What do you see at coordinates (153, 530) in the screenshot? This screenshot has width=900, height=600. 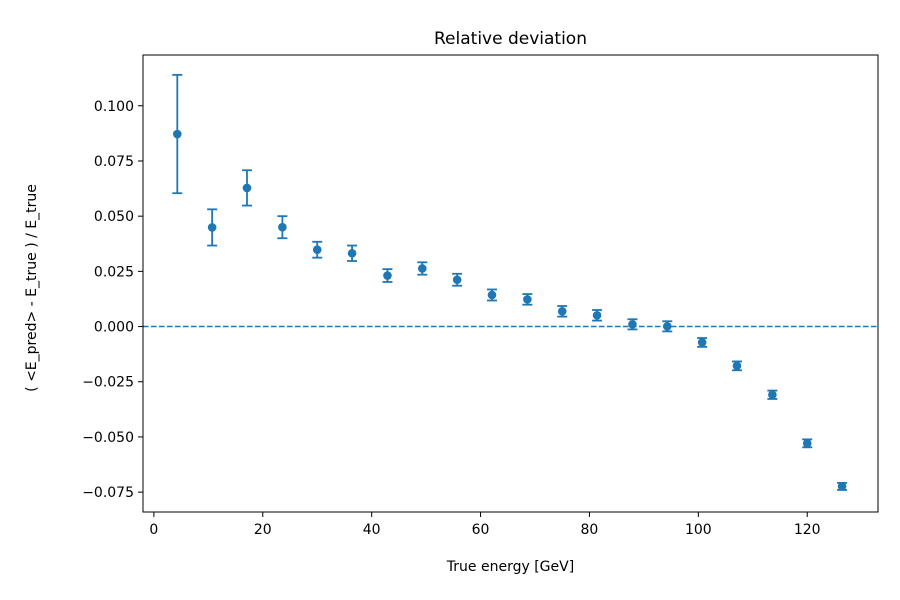 I see `x-tick-label: 0` at bounding box center [153, 530].